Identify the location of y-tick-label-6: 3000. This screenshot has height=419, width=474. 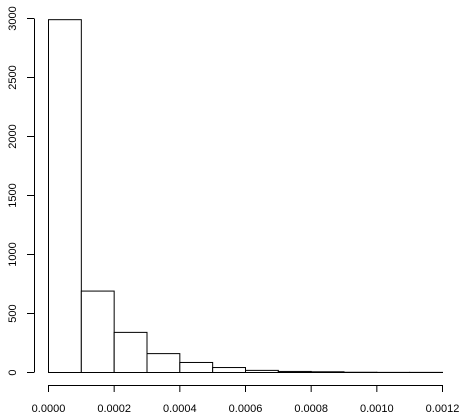
(13, 18).